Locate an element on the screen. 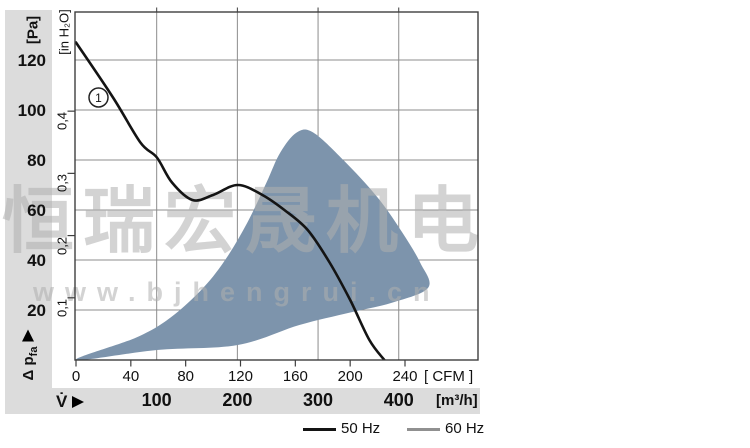 Image resolution: width=750 pixels, height=448 pixels. cfm-tick-label: 0 is located at coordinates (76, 376).